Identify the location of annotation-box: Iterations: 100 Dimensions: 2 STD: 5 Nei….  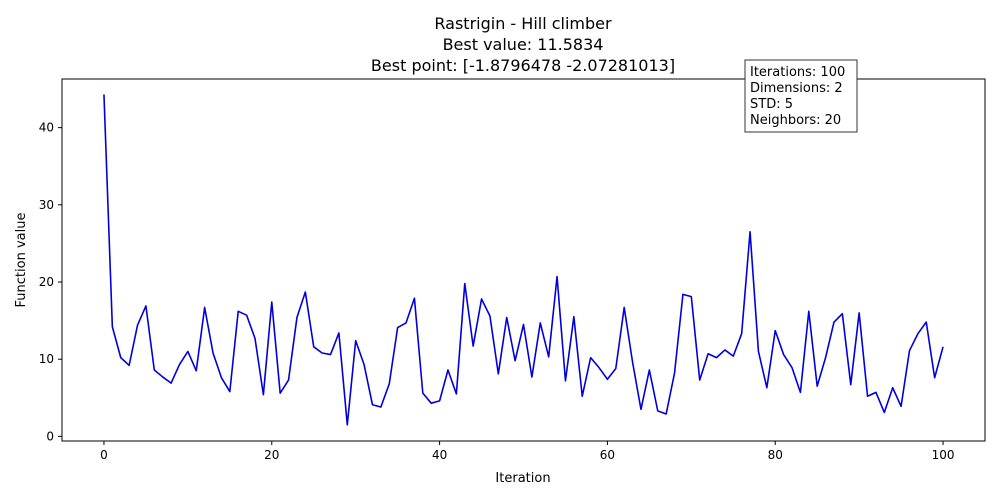
(801, 96).